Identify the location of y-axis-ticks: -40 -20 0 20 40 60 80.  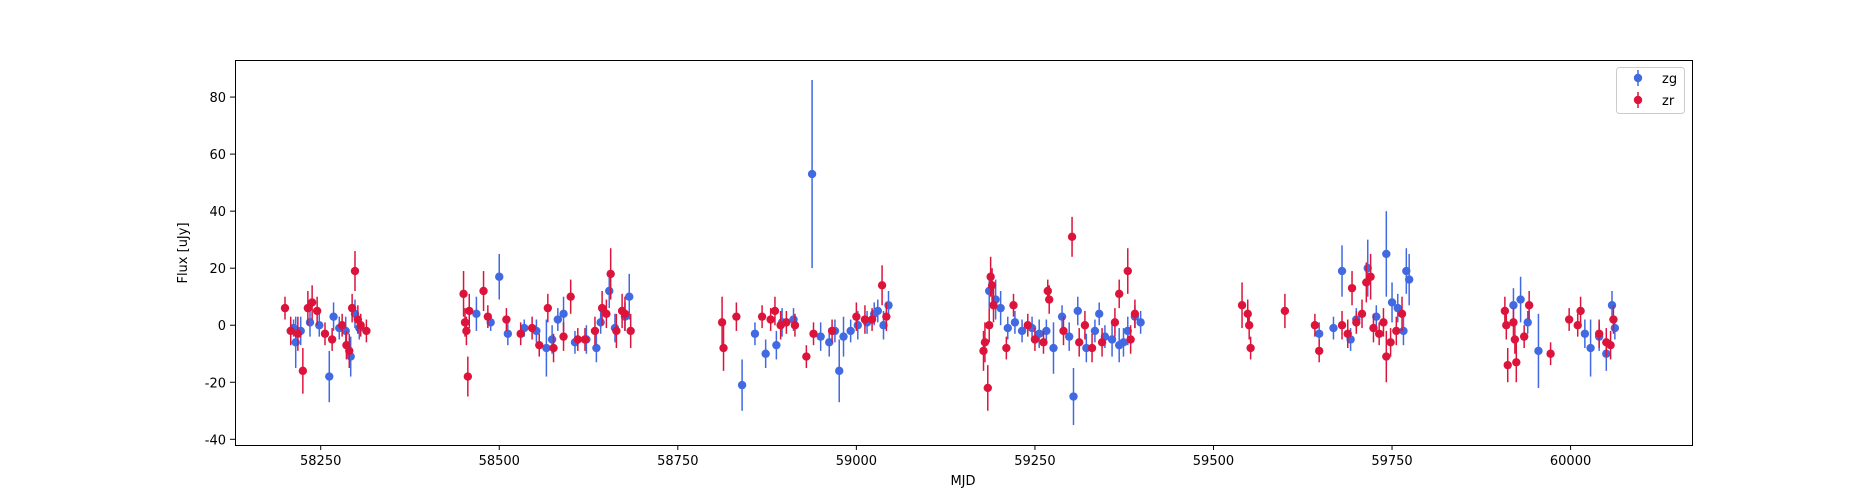
(220, 269).